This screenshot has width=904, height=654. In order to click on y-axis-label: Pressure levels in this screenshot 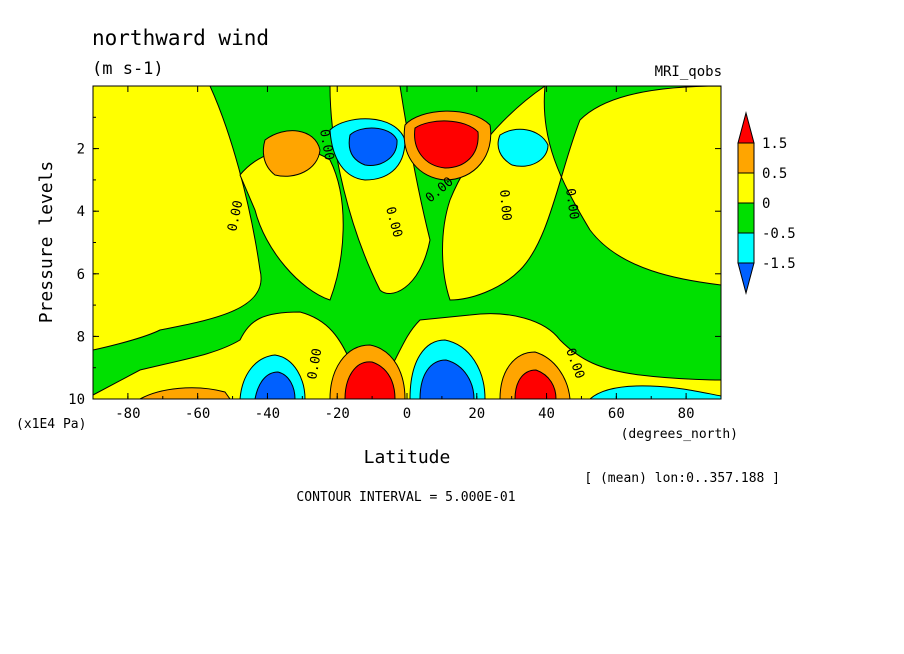, I will do `click(46, 242)`.